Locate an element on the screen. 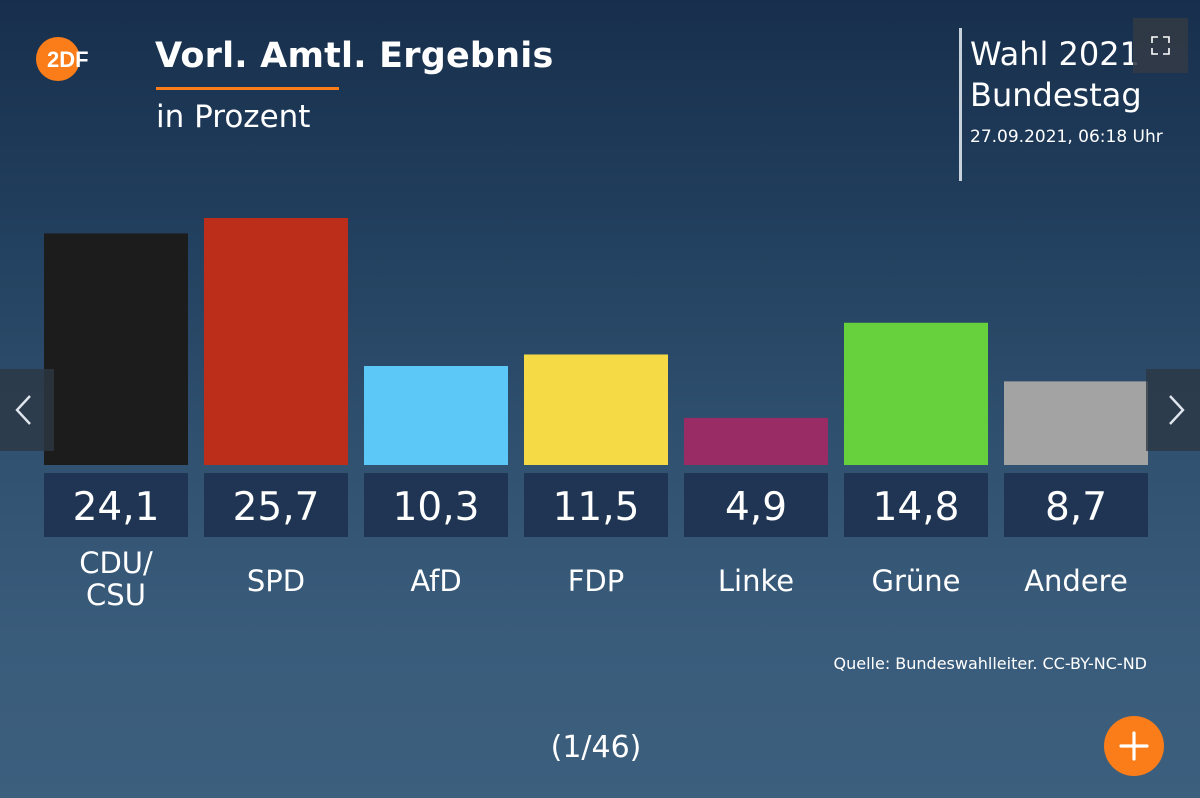  value-label-andere: 8,7 is located at coordinates (1076, 507).